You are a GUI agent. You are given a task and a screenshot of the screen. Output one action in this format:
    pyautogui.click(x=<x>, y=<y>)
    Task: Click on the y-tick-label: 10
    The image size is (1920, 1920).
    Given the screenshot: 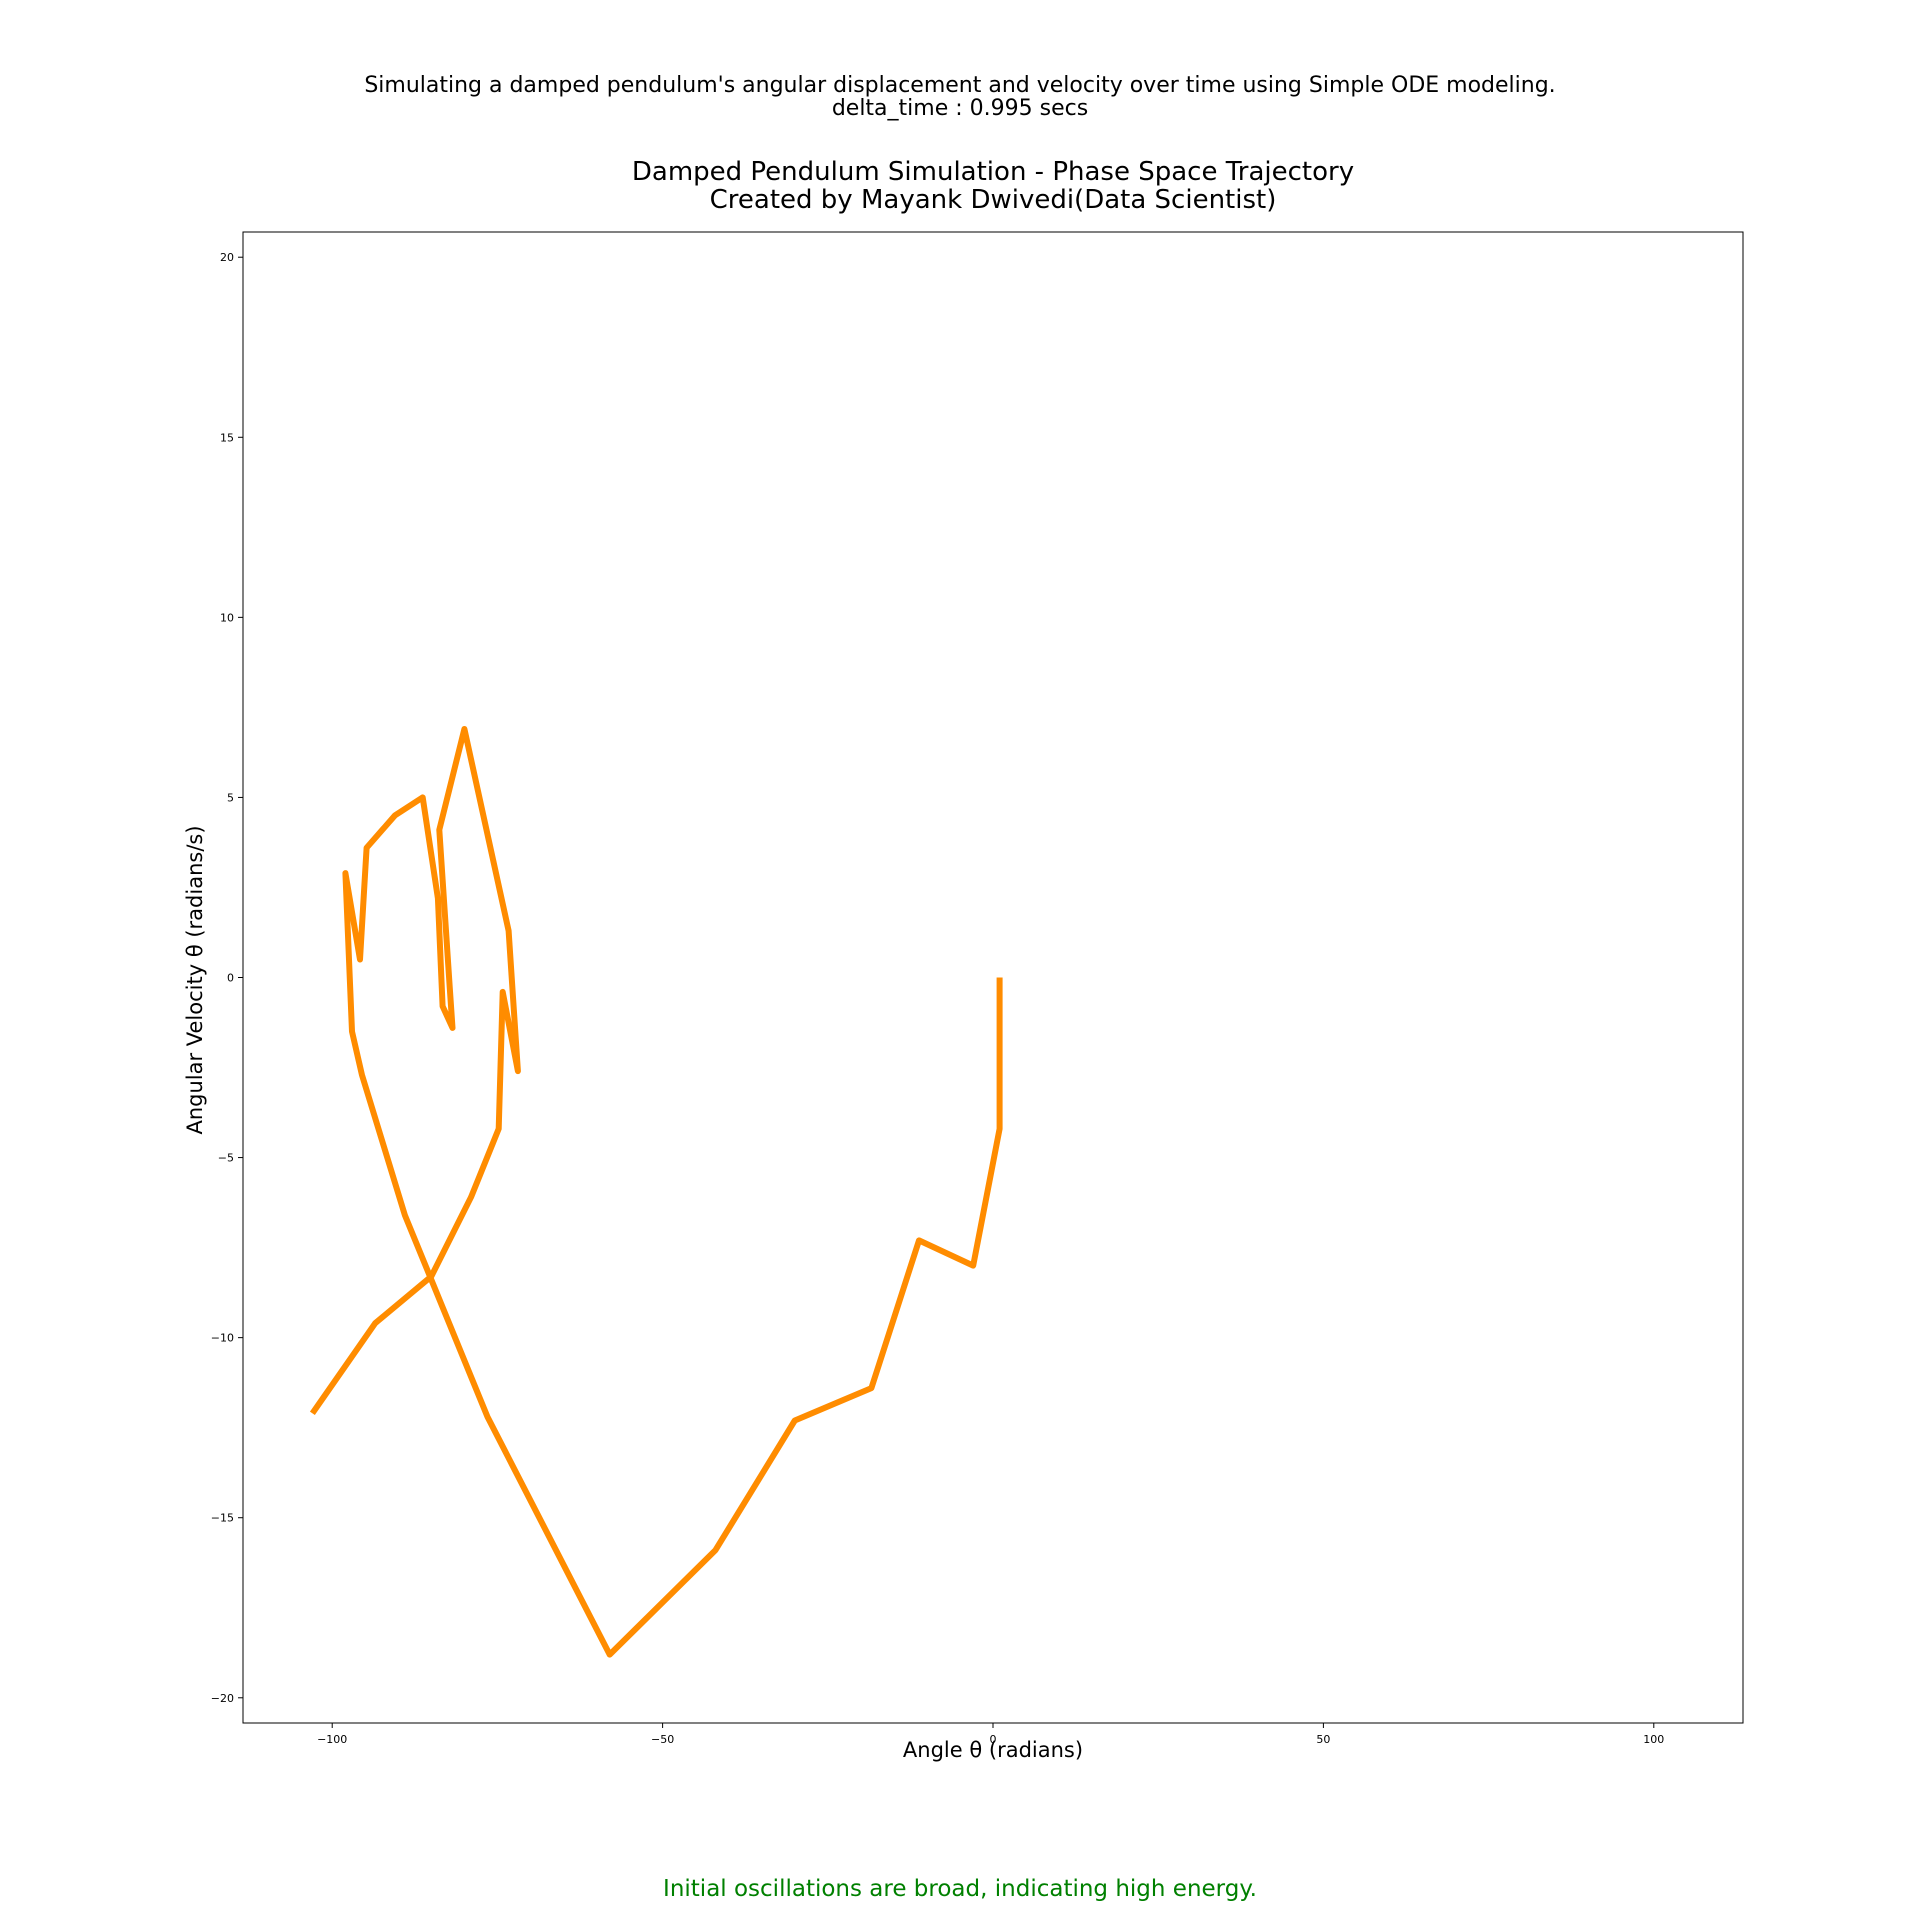 What is the action you would take?
    pyautogui.click(x=227, y=617)
    